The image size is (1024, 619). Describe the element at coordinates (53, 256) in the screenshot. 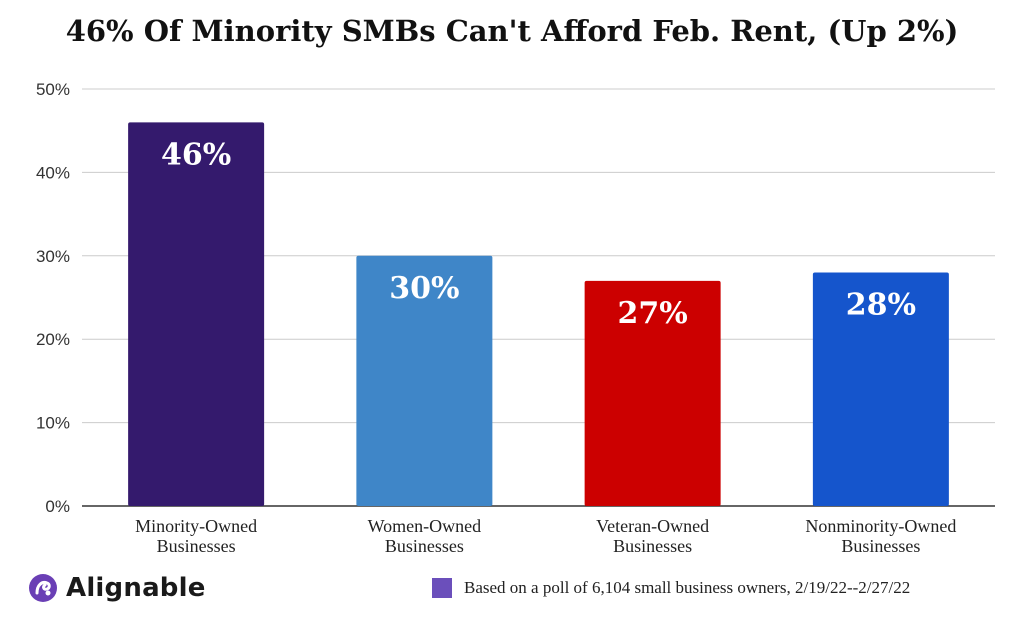

I see `y-tick-label: 30%` at that location.